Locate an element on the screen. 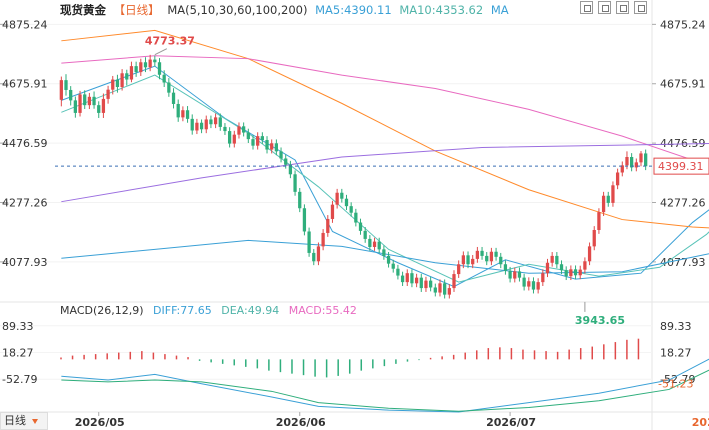 The height and width of the screenshot is (430, 709). date-tick-label: 2026/08/14 星期五 is located at coordinates (700, 422).